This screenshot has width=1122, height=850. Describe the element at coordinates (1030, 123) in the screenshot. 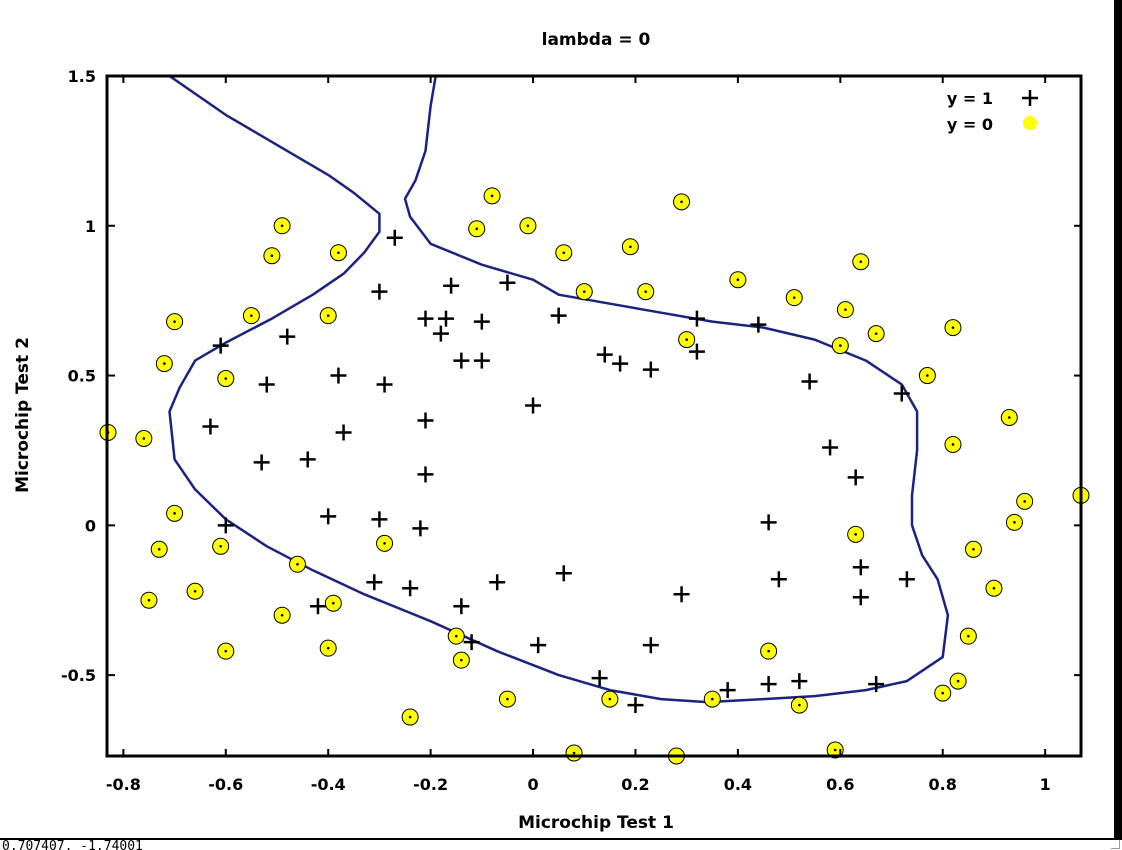

I see `legend-circle-marker` at that location.